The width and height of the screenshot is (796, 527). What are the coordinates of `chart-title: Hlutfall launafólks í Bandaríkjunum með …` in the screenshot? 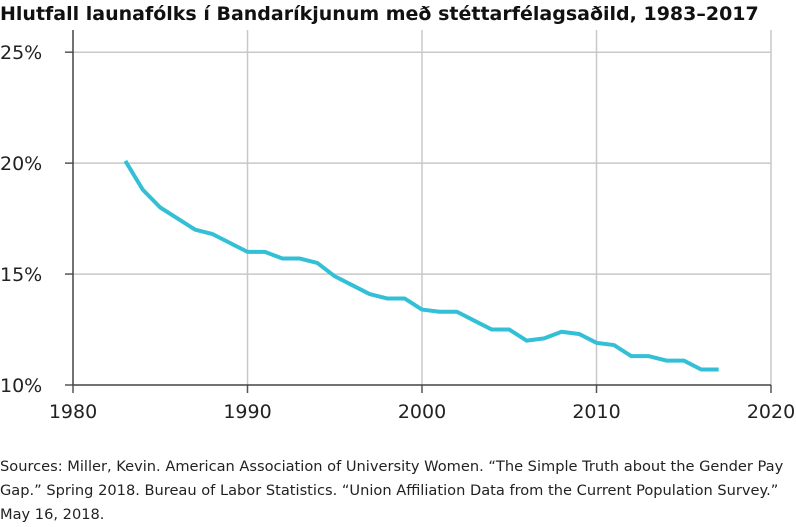 It's located at (379, 14).